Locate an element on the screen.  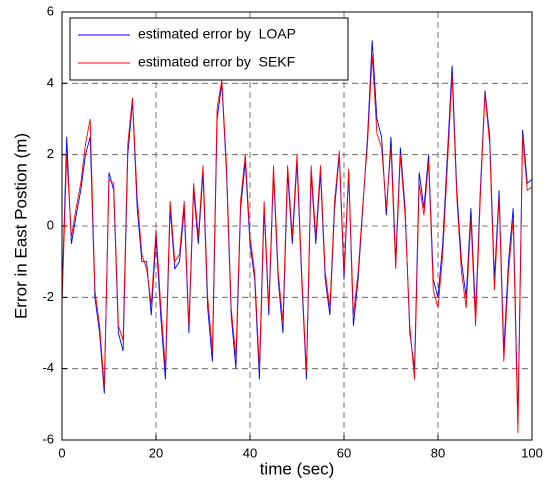
x-tick-label: 40 is located at coordinates (250, 452).